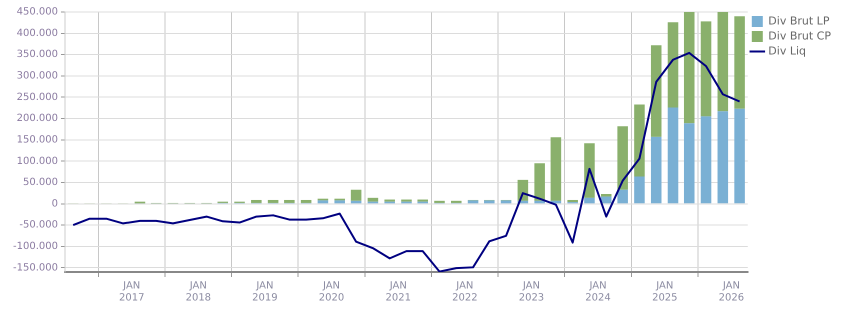 The image size is (851, 313). Describe the element at coordinates (331, 292) in the screenshot. I see `x-tick-label: JAN 2020` at that location.